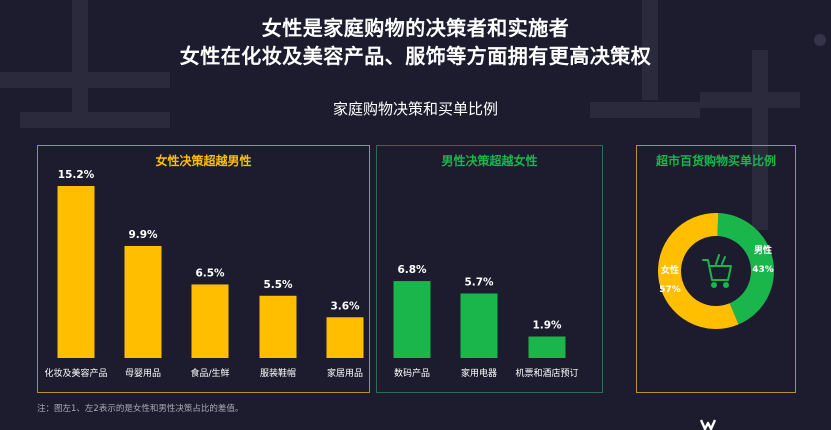 The width and height of the screenshot is (831, 430). Describe the element at coordinates (278, 373) in the screenshot. I see `female-category-label-3: 服装鞋帽` at that location.